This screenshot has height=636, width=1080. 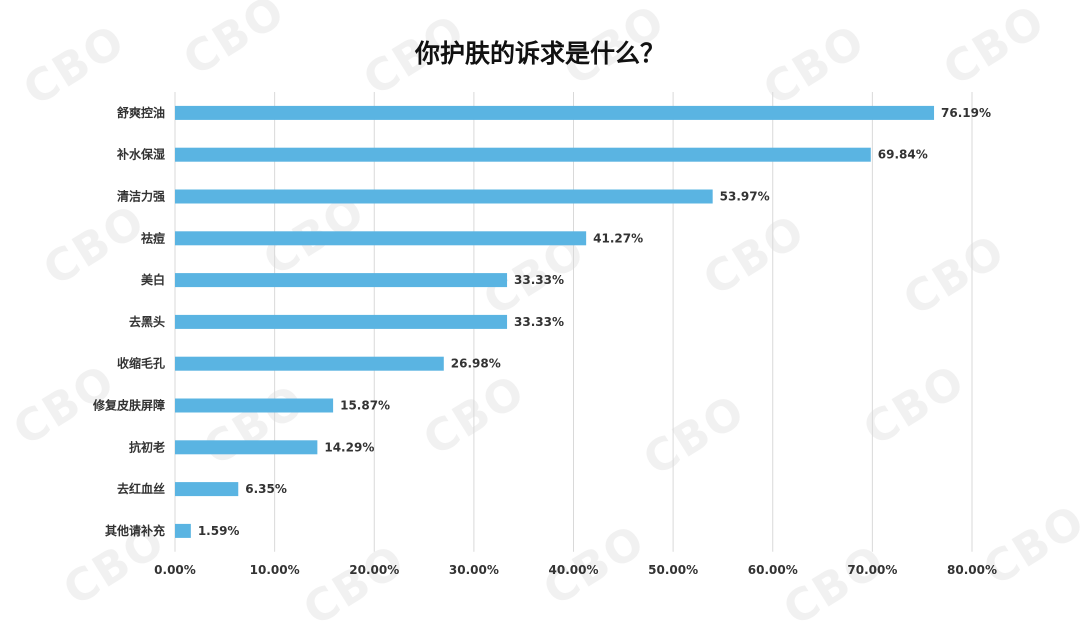 I want to click on category-label: 补水保湿, so click(x=140, y=154).